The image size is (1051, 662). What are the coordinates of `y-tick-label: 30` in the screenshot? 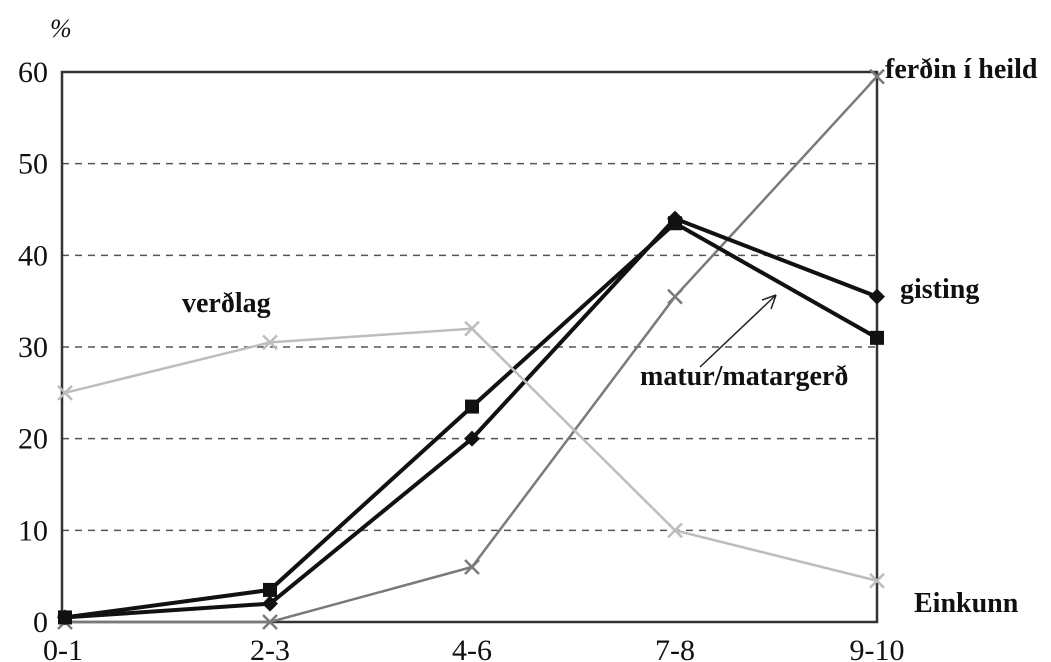 It's located at (33, 347).